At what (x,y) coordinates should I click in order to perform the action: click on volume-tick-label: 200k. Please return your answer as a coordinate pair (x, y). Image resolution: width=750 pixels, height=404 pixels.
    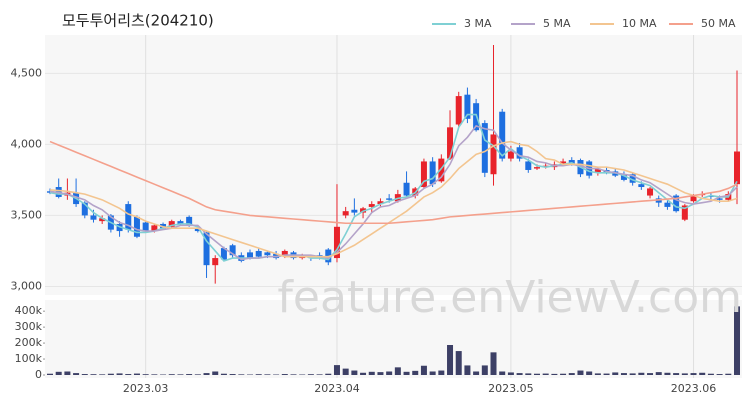
    Looking at the image, I should click on (29, 342).